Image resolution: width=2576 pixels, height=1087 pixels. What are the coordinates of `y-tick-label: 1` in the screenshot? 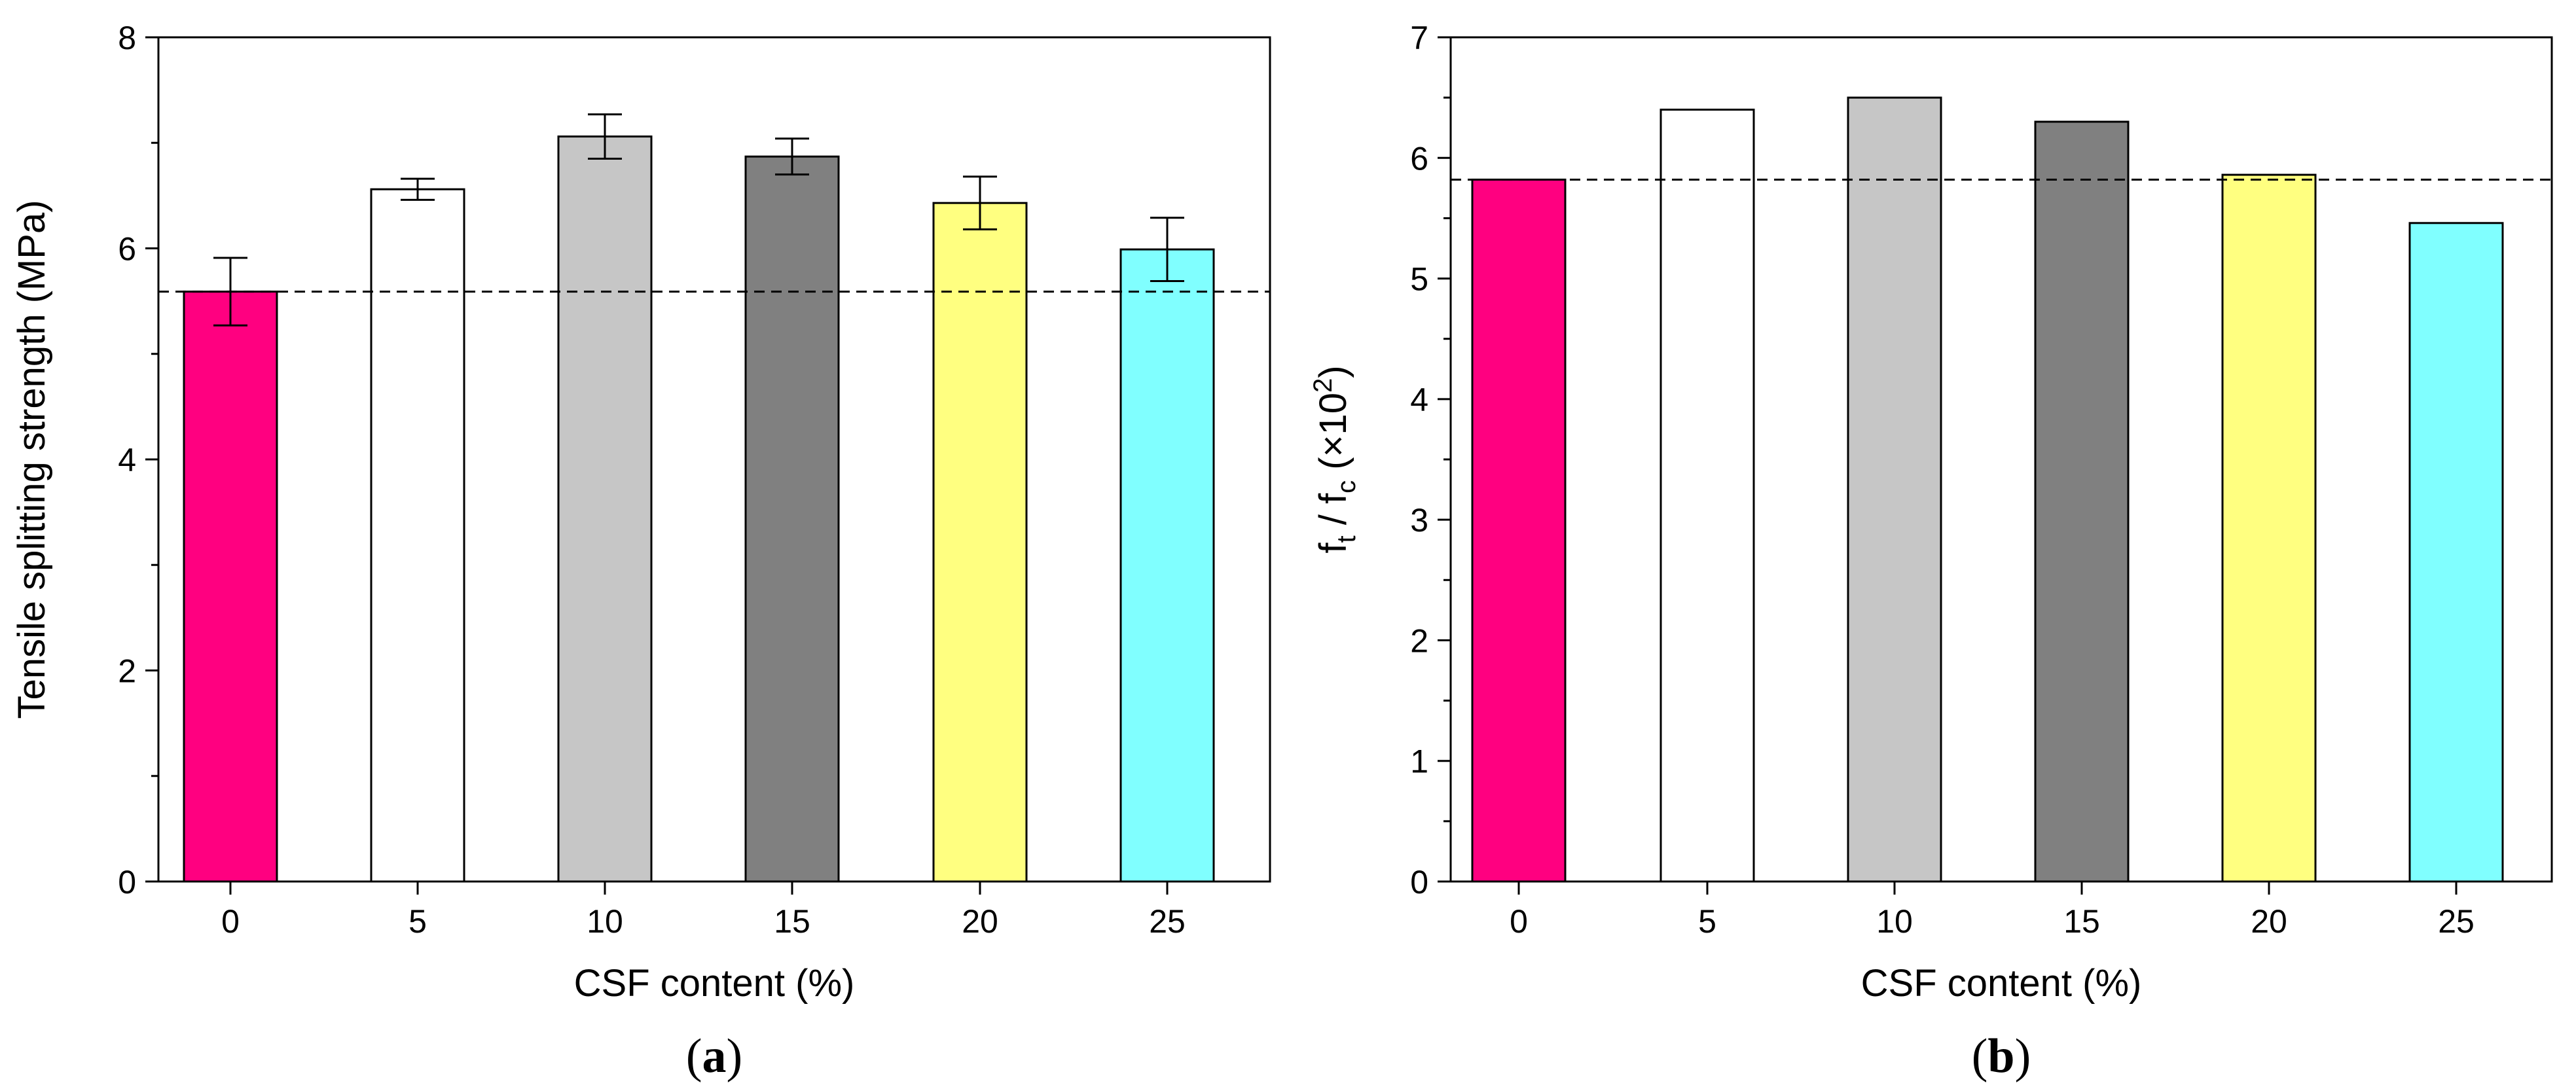 It's located at (1419, 761).